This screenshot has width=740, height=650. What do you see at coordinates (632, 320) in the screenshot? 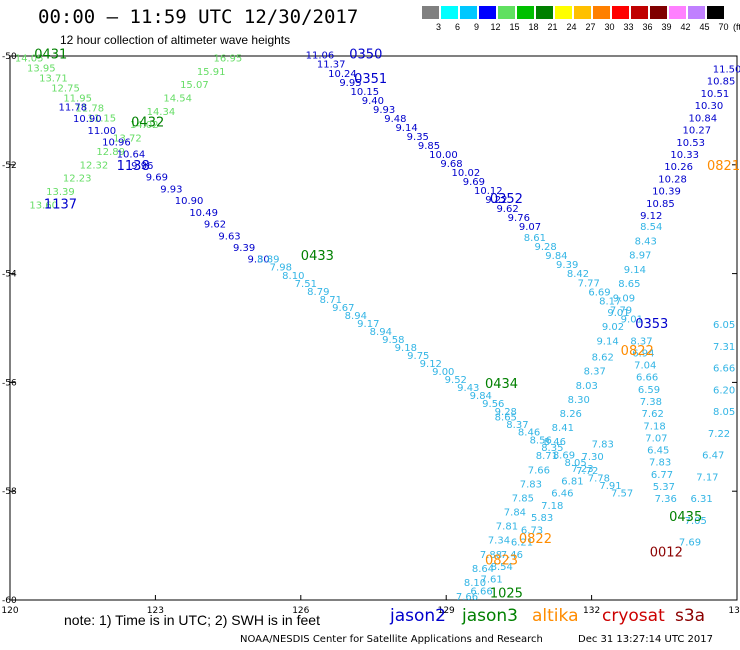
I see `wave-height-value: 9.01` at bounding box center [632, 320].